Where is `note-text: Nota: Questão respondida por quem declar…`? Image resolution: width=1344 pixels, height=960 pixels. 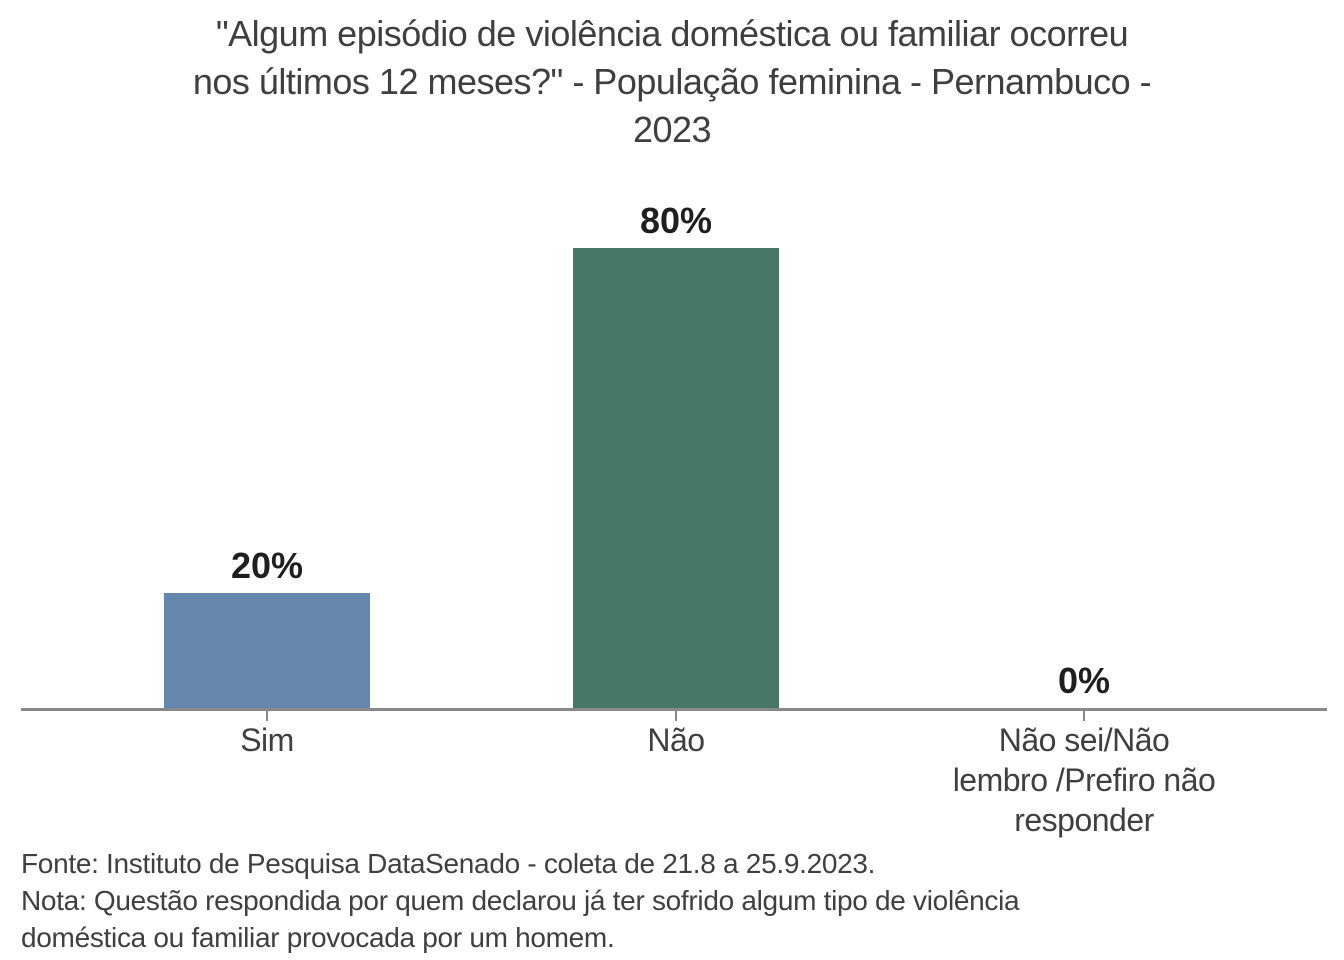 note-text: Nota: Questão respondida por quem declar… is located at coordinates (520, 919).